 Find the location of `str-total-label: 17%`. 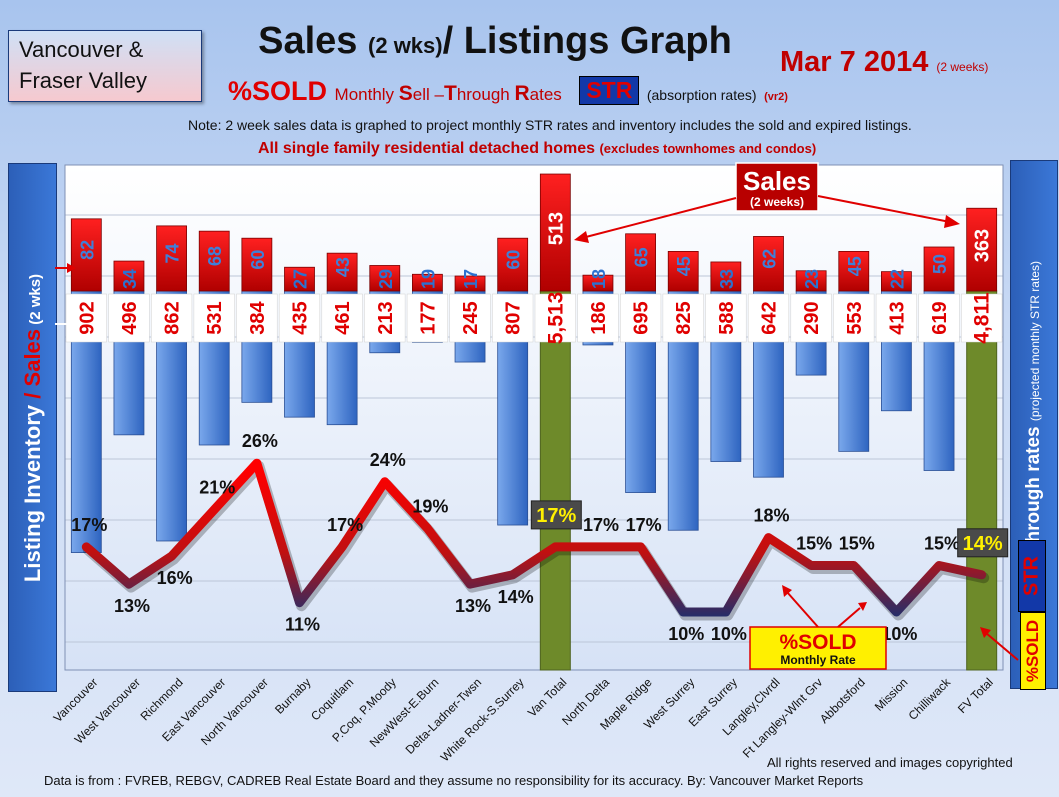

str-total-label: 17% is located at coordinates (556, 516).